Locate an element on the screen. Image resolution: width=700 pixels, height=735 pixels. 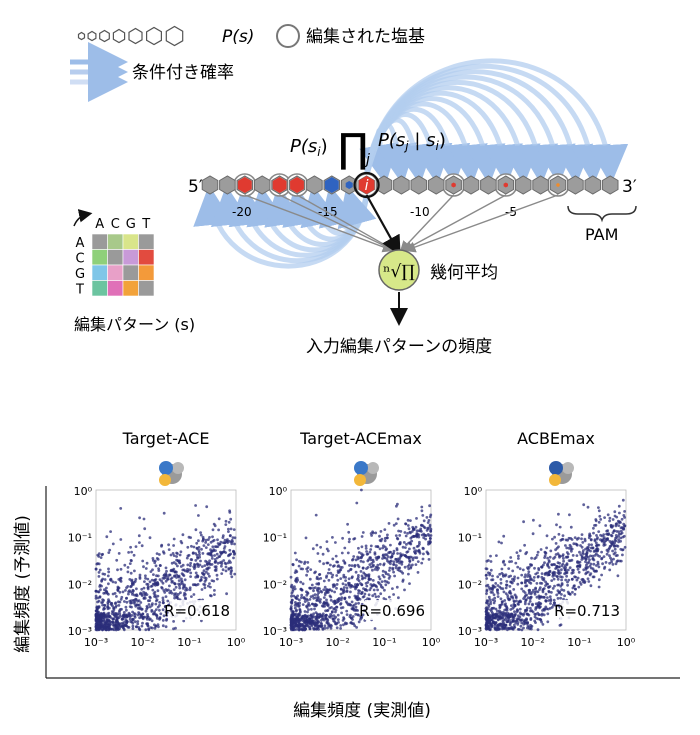
legend-edited-base-label: 編集された塩基 is located at coordinates (365, 37).